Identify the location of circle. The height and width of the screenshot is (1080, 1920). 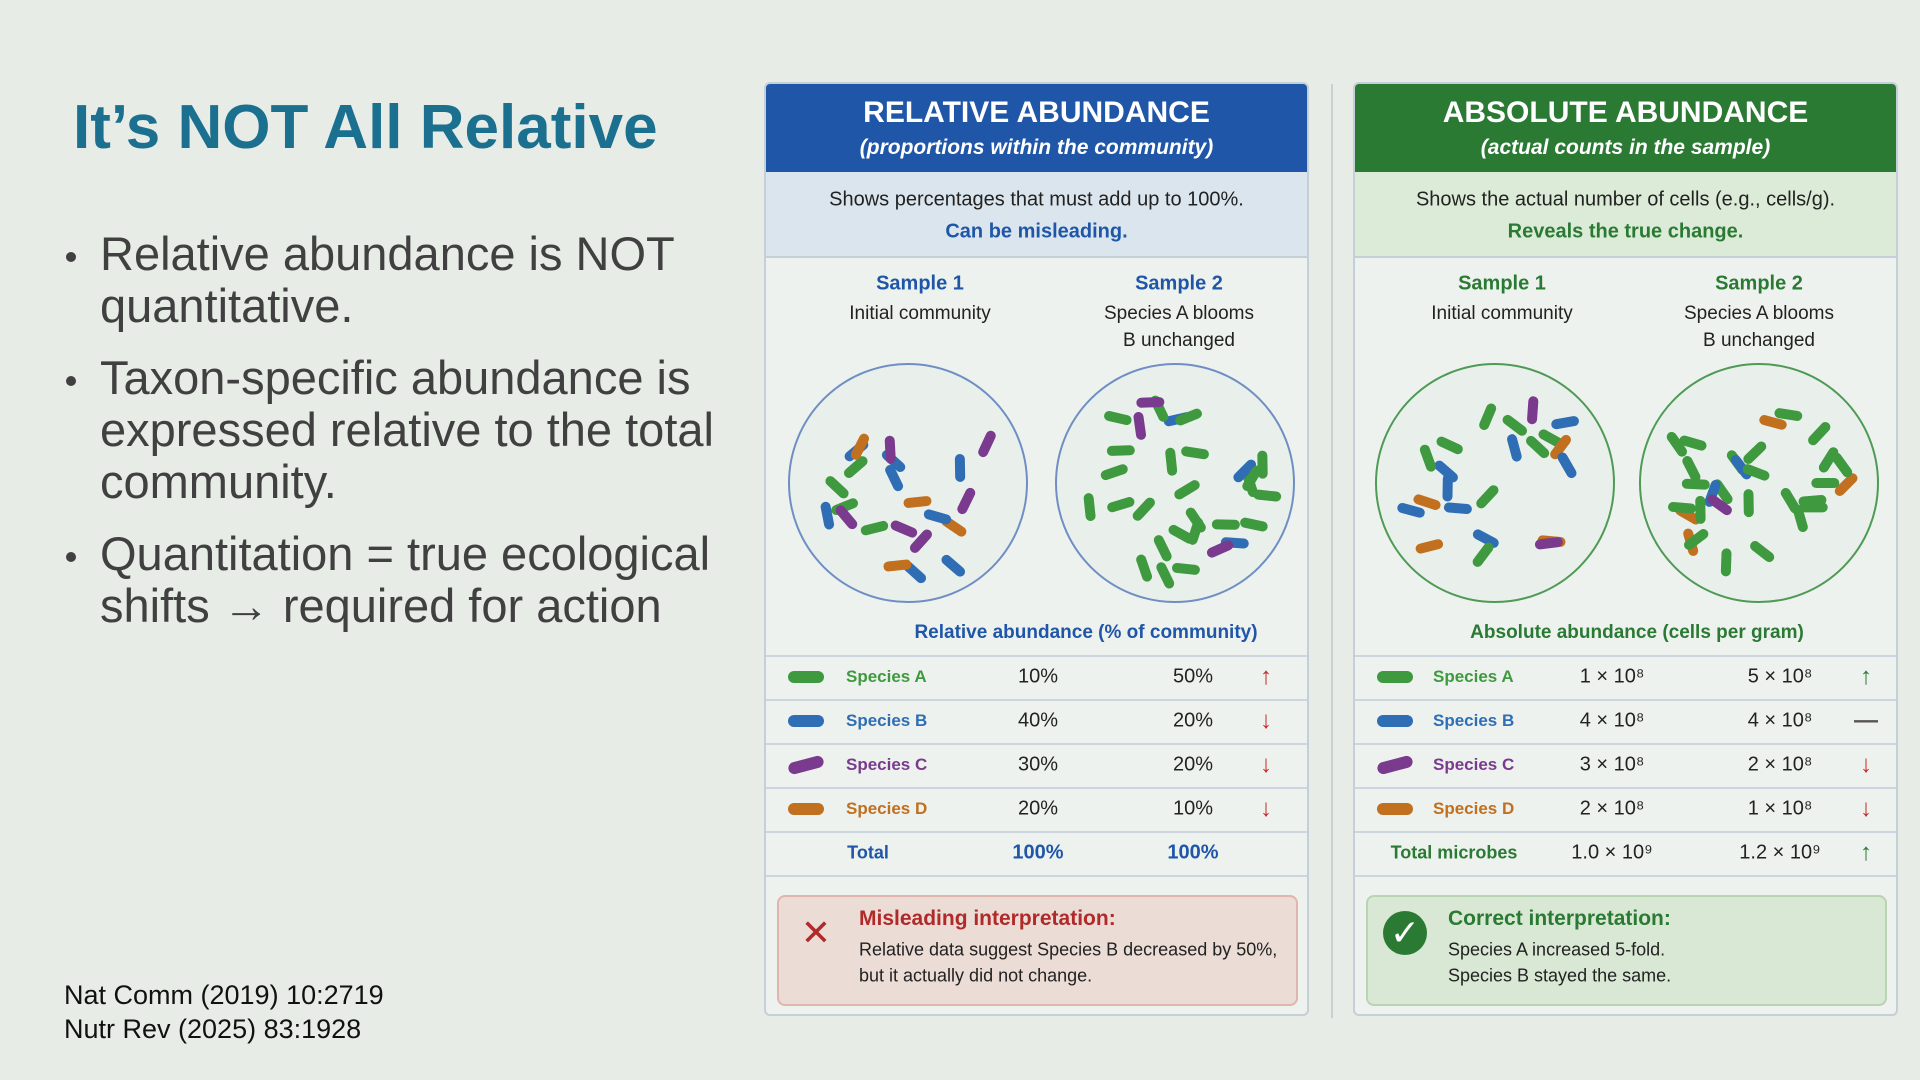
(1495, 483).